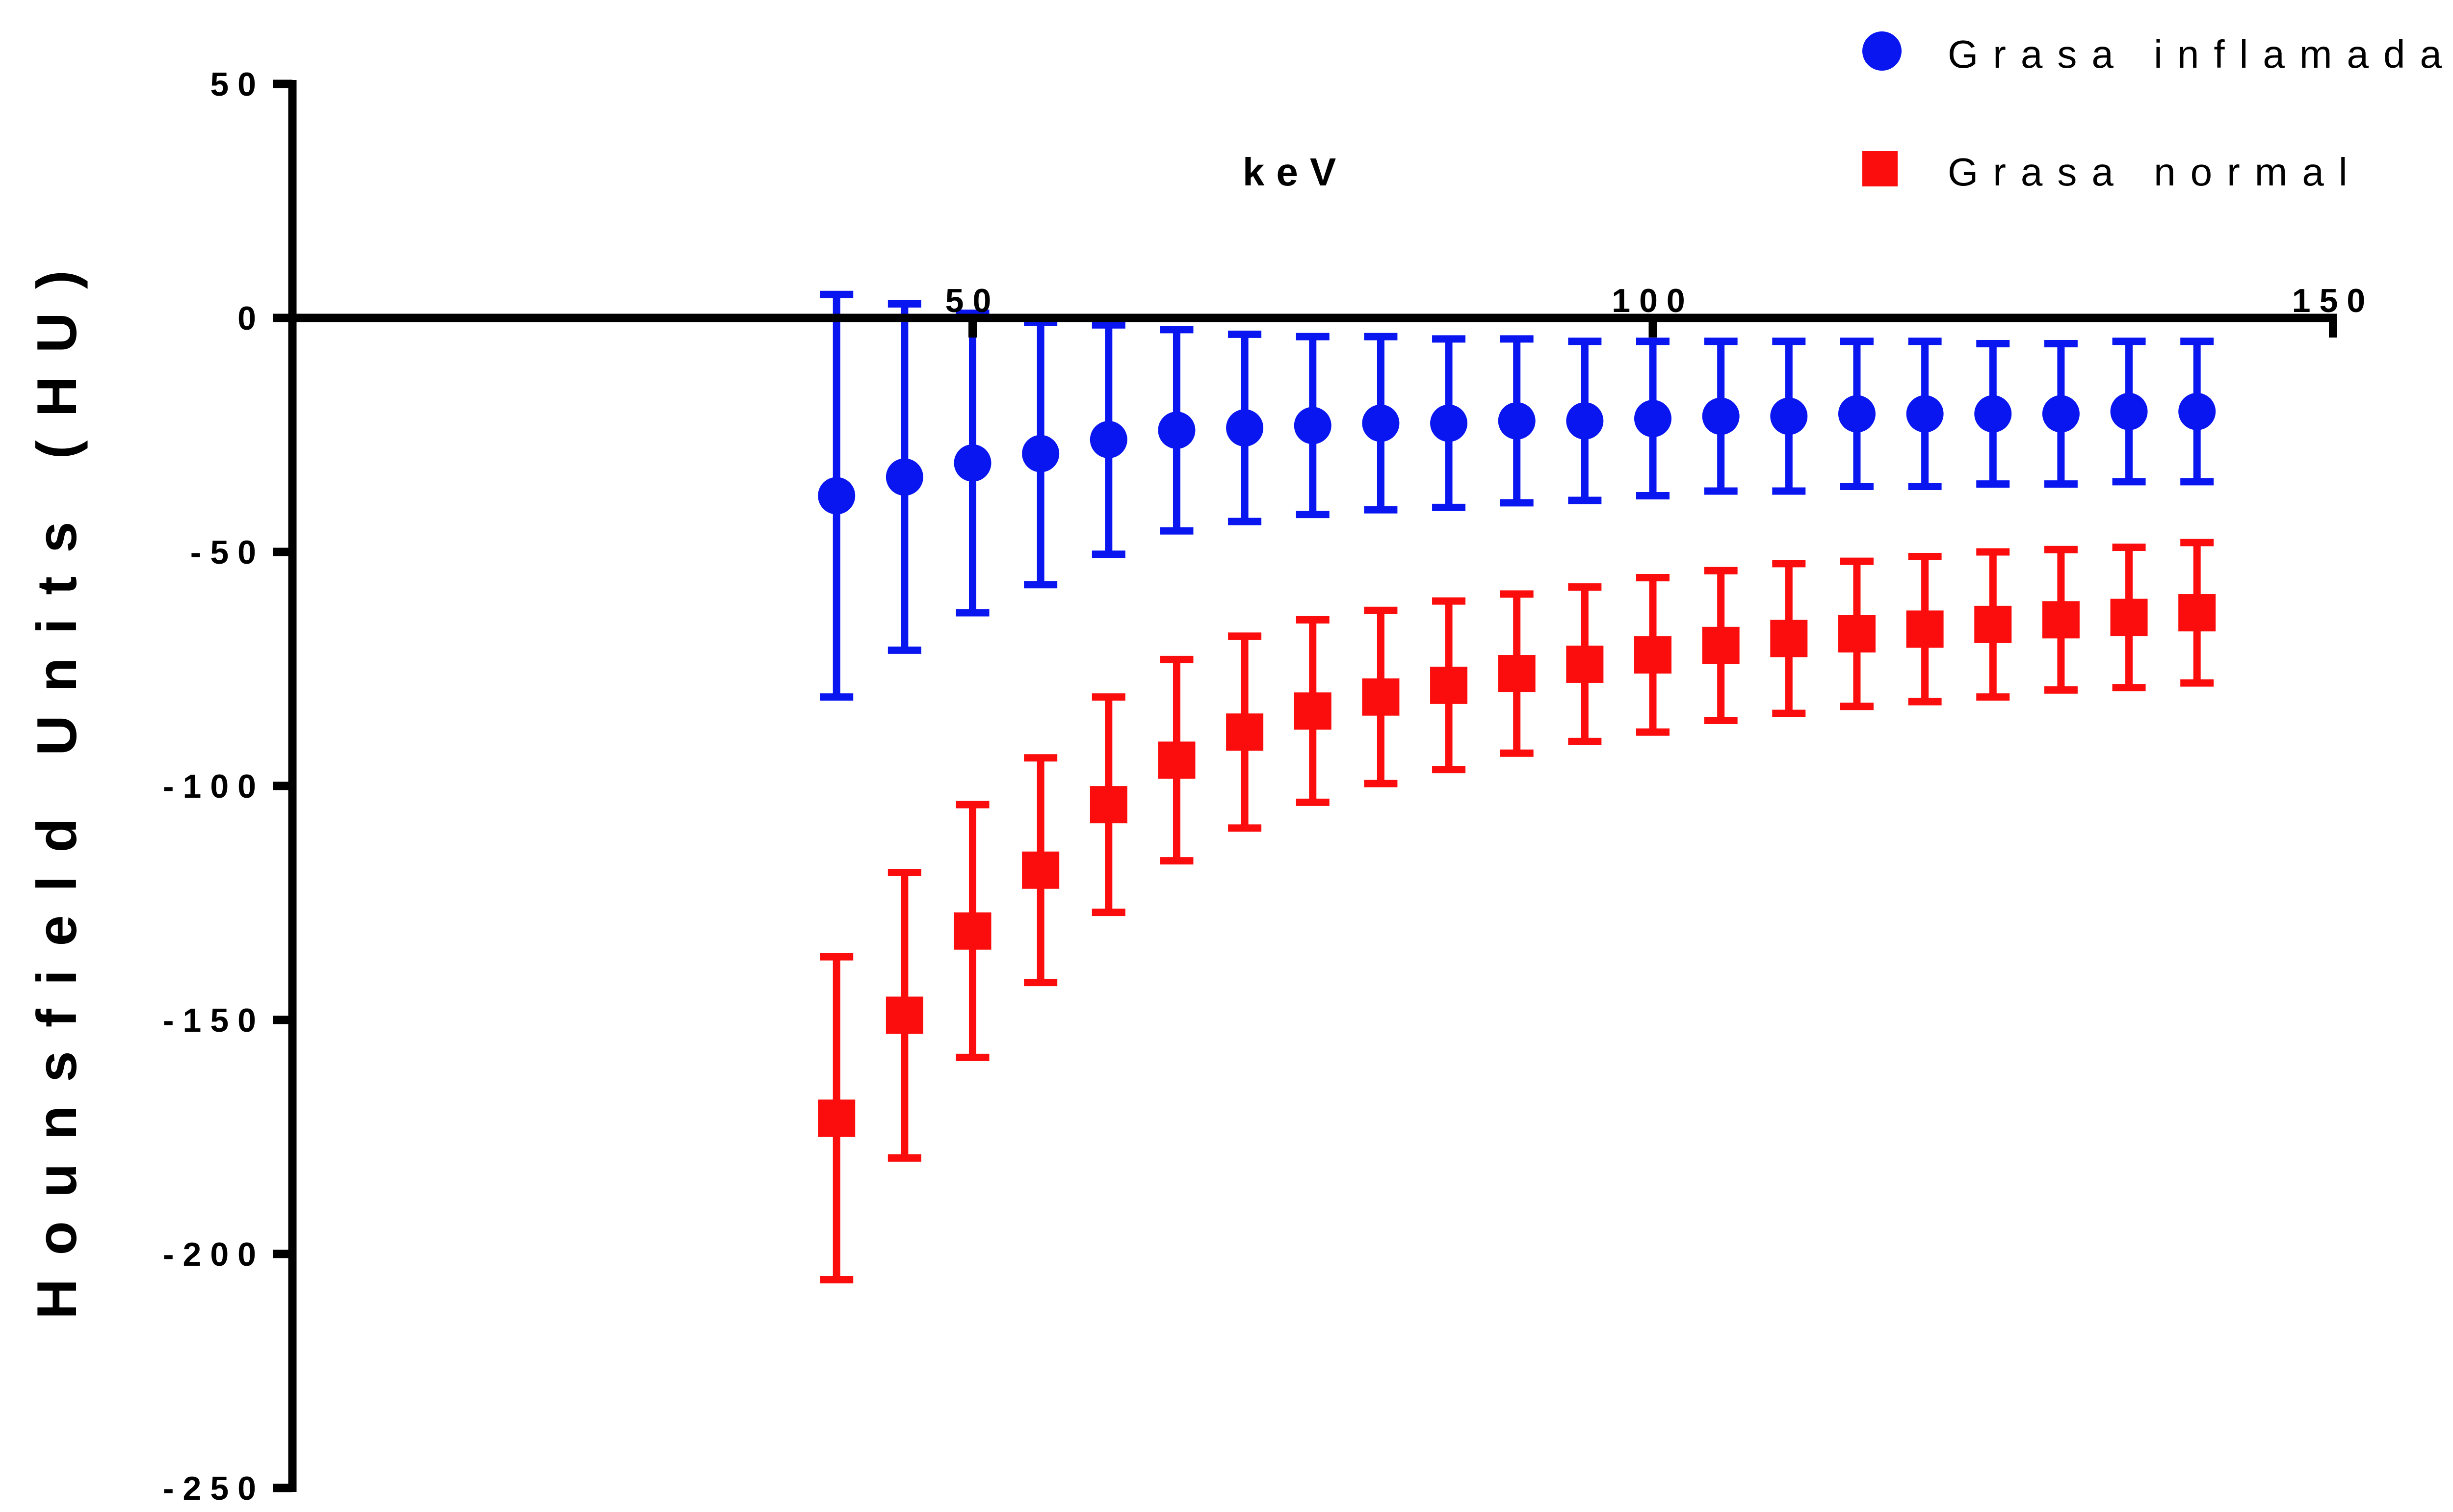 The image size is (2453, 1512). Describe the element at coordinates (1882, 51) in the screenshot. I see `legend-marker-circle` at that location.